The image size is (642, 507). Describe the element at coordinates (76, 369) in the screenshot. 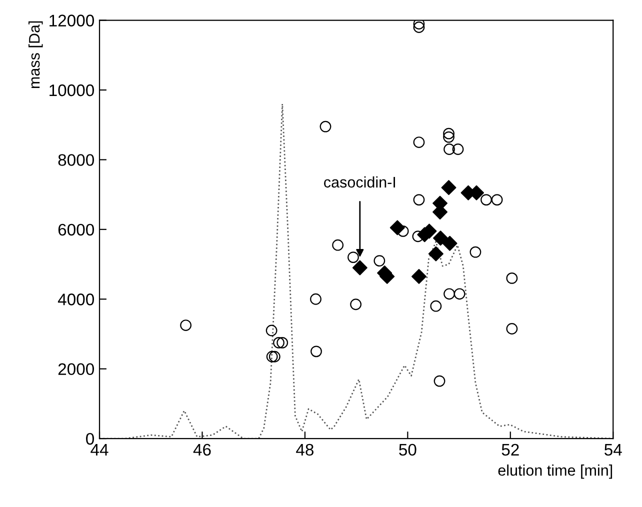

I see `y-tick-label: 2000` at that location.